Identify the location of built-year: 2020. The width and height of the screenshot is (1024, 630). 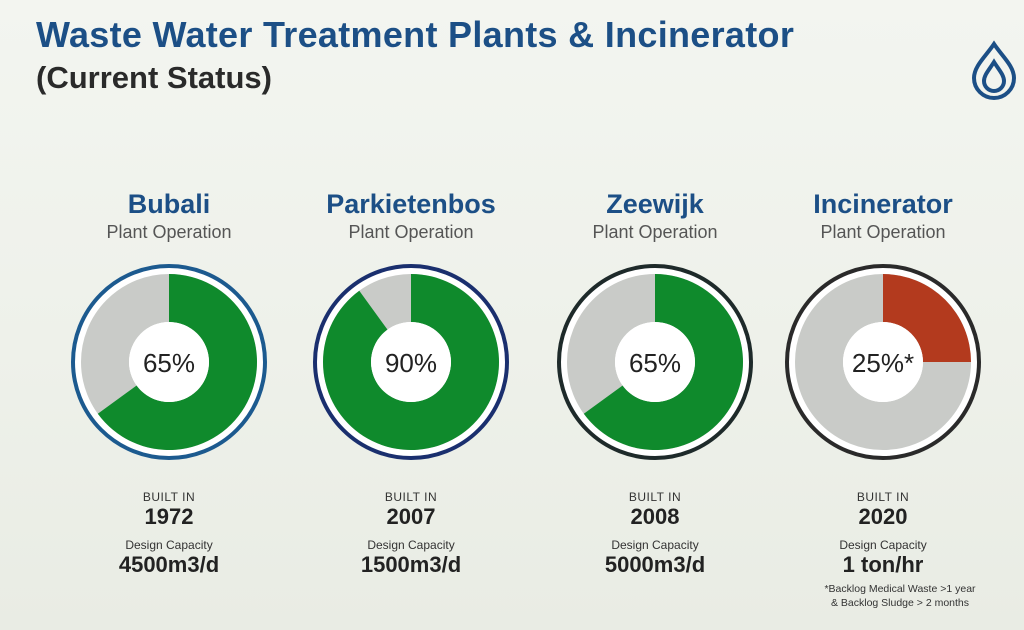
(883, 516).